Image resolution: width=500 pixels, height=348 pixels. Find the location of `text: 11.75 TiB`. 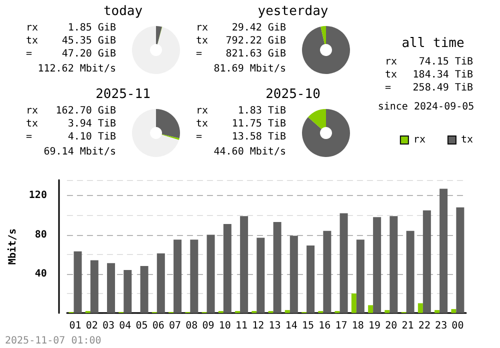

text: 11.75 TiB is located at coordinates (259, 124).